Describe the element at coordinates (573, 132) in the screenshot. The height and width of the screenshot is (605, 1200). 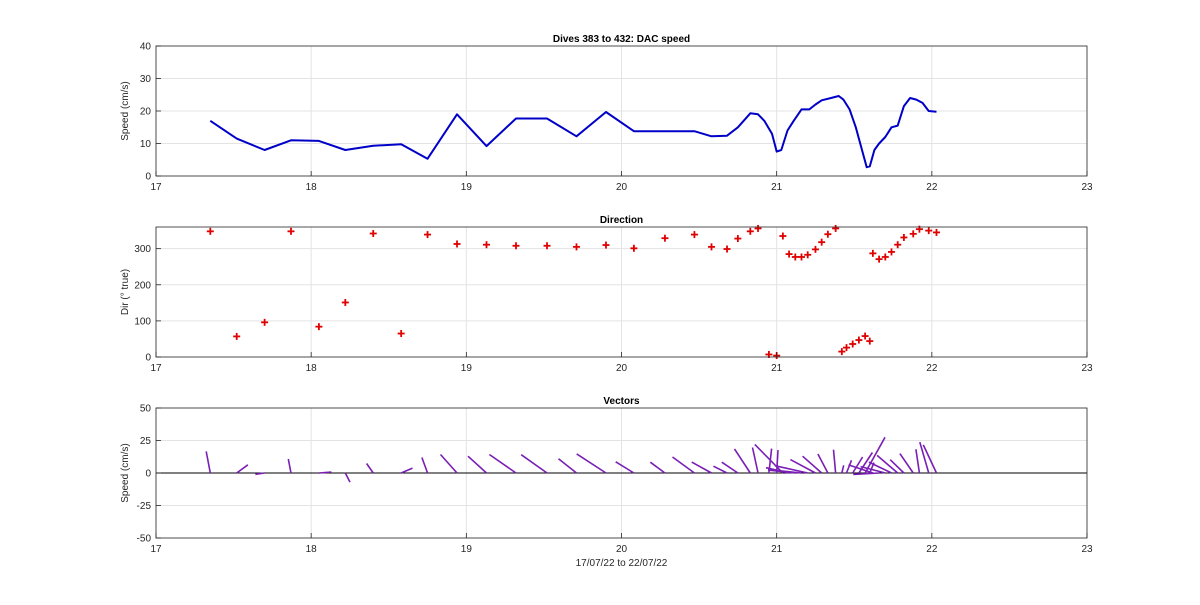
I see `speed-line` at that location.